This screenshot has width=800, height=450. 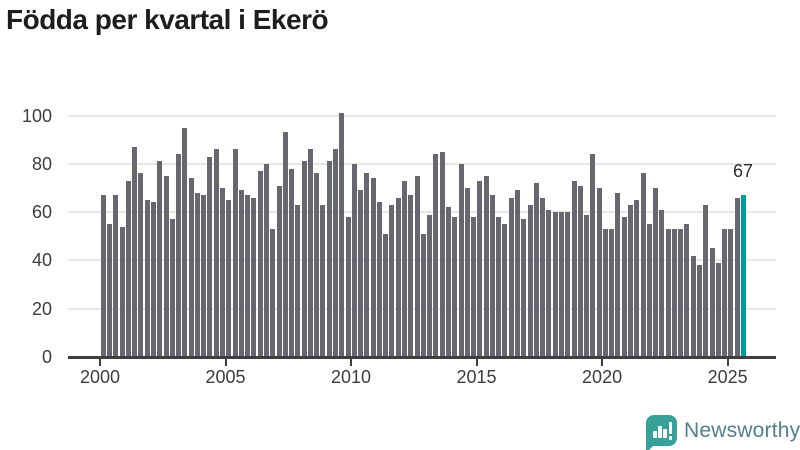 What do you see at coordinates (505, 290) in the screenshot?
I see `bar-2016-Q1` at bounding box center [505, 290].